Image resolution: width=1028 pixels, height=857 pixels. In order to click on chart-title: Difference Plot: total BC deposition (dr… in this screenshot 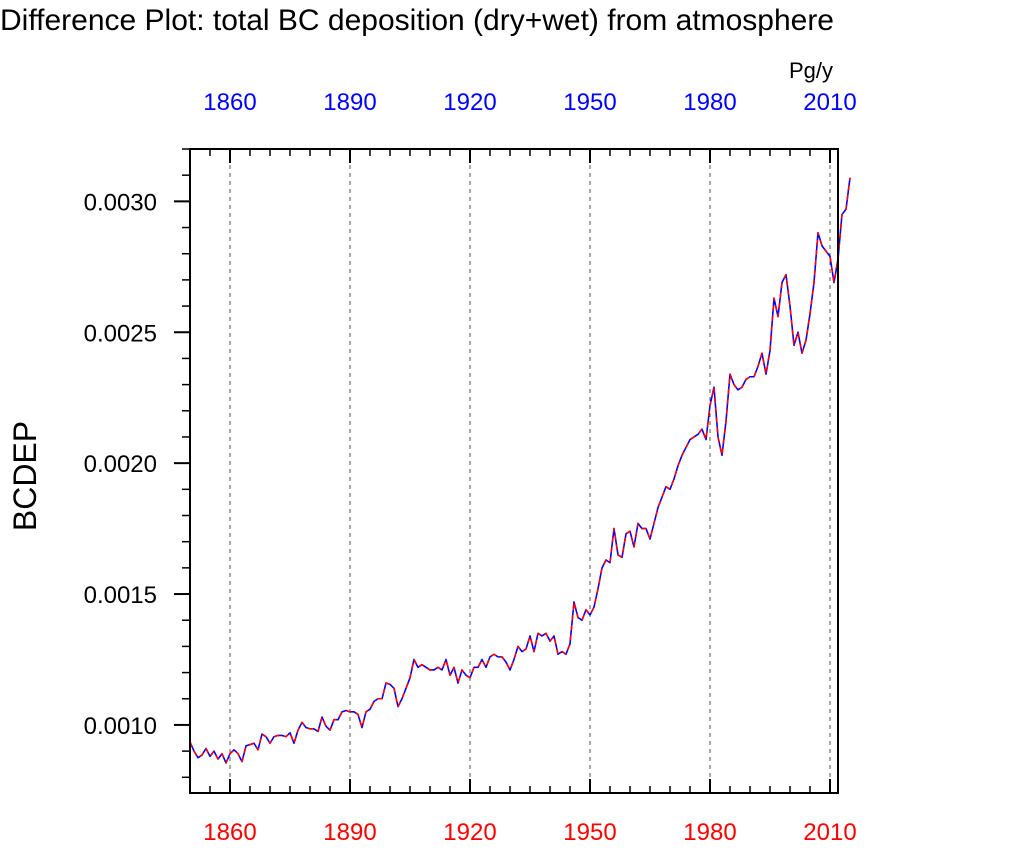, I will do `click(417, 20)`.